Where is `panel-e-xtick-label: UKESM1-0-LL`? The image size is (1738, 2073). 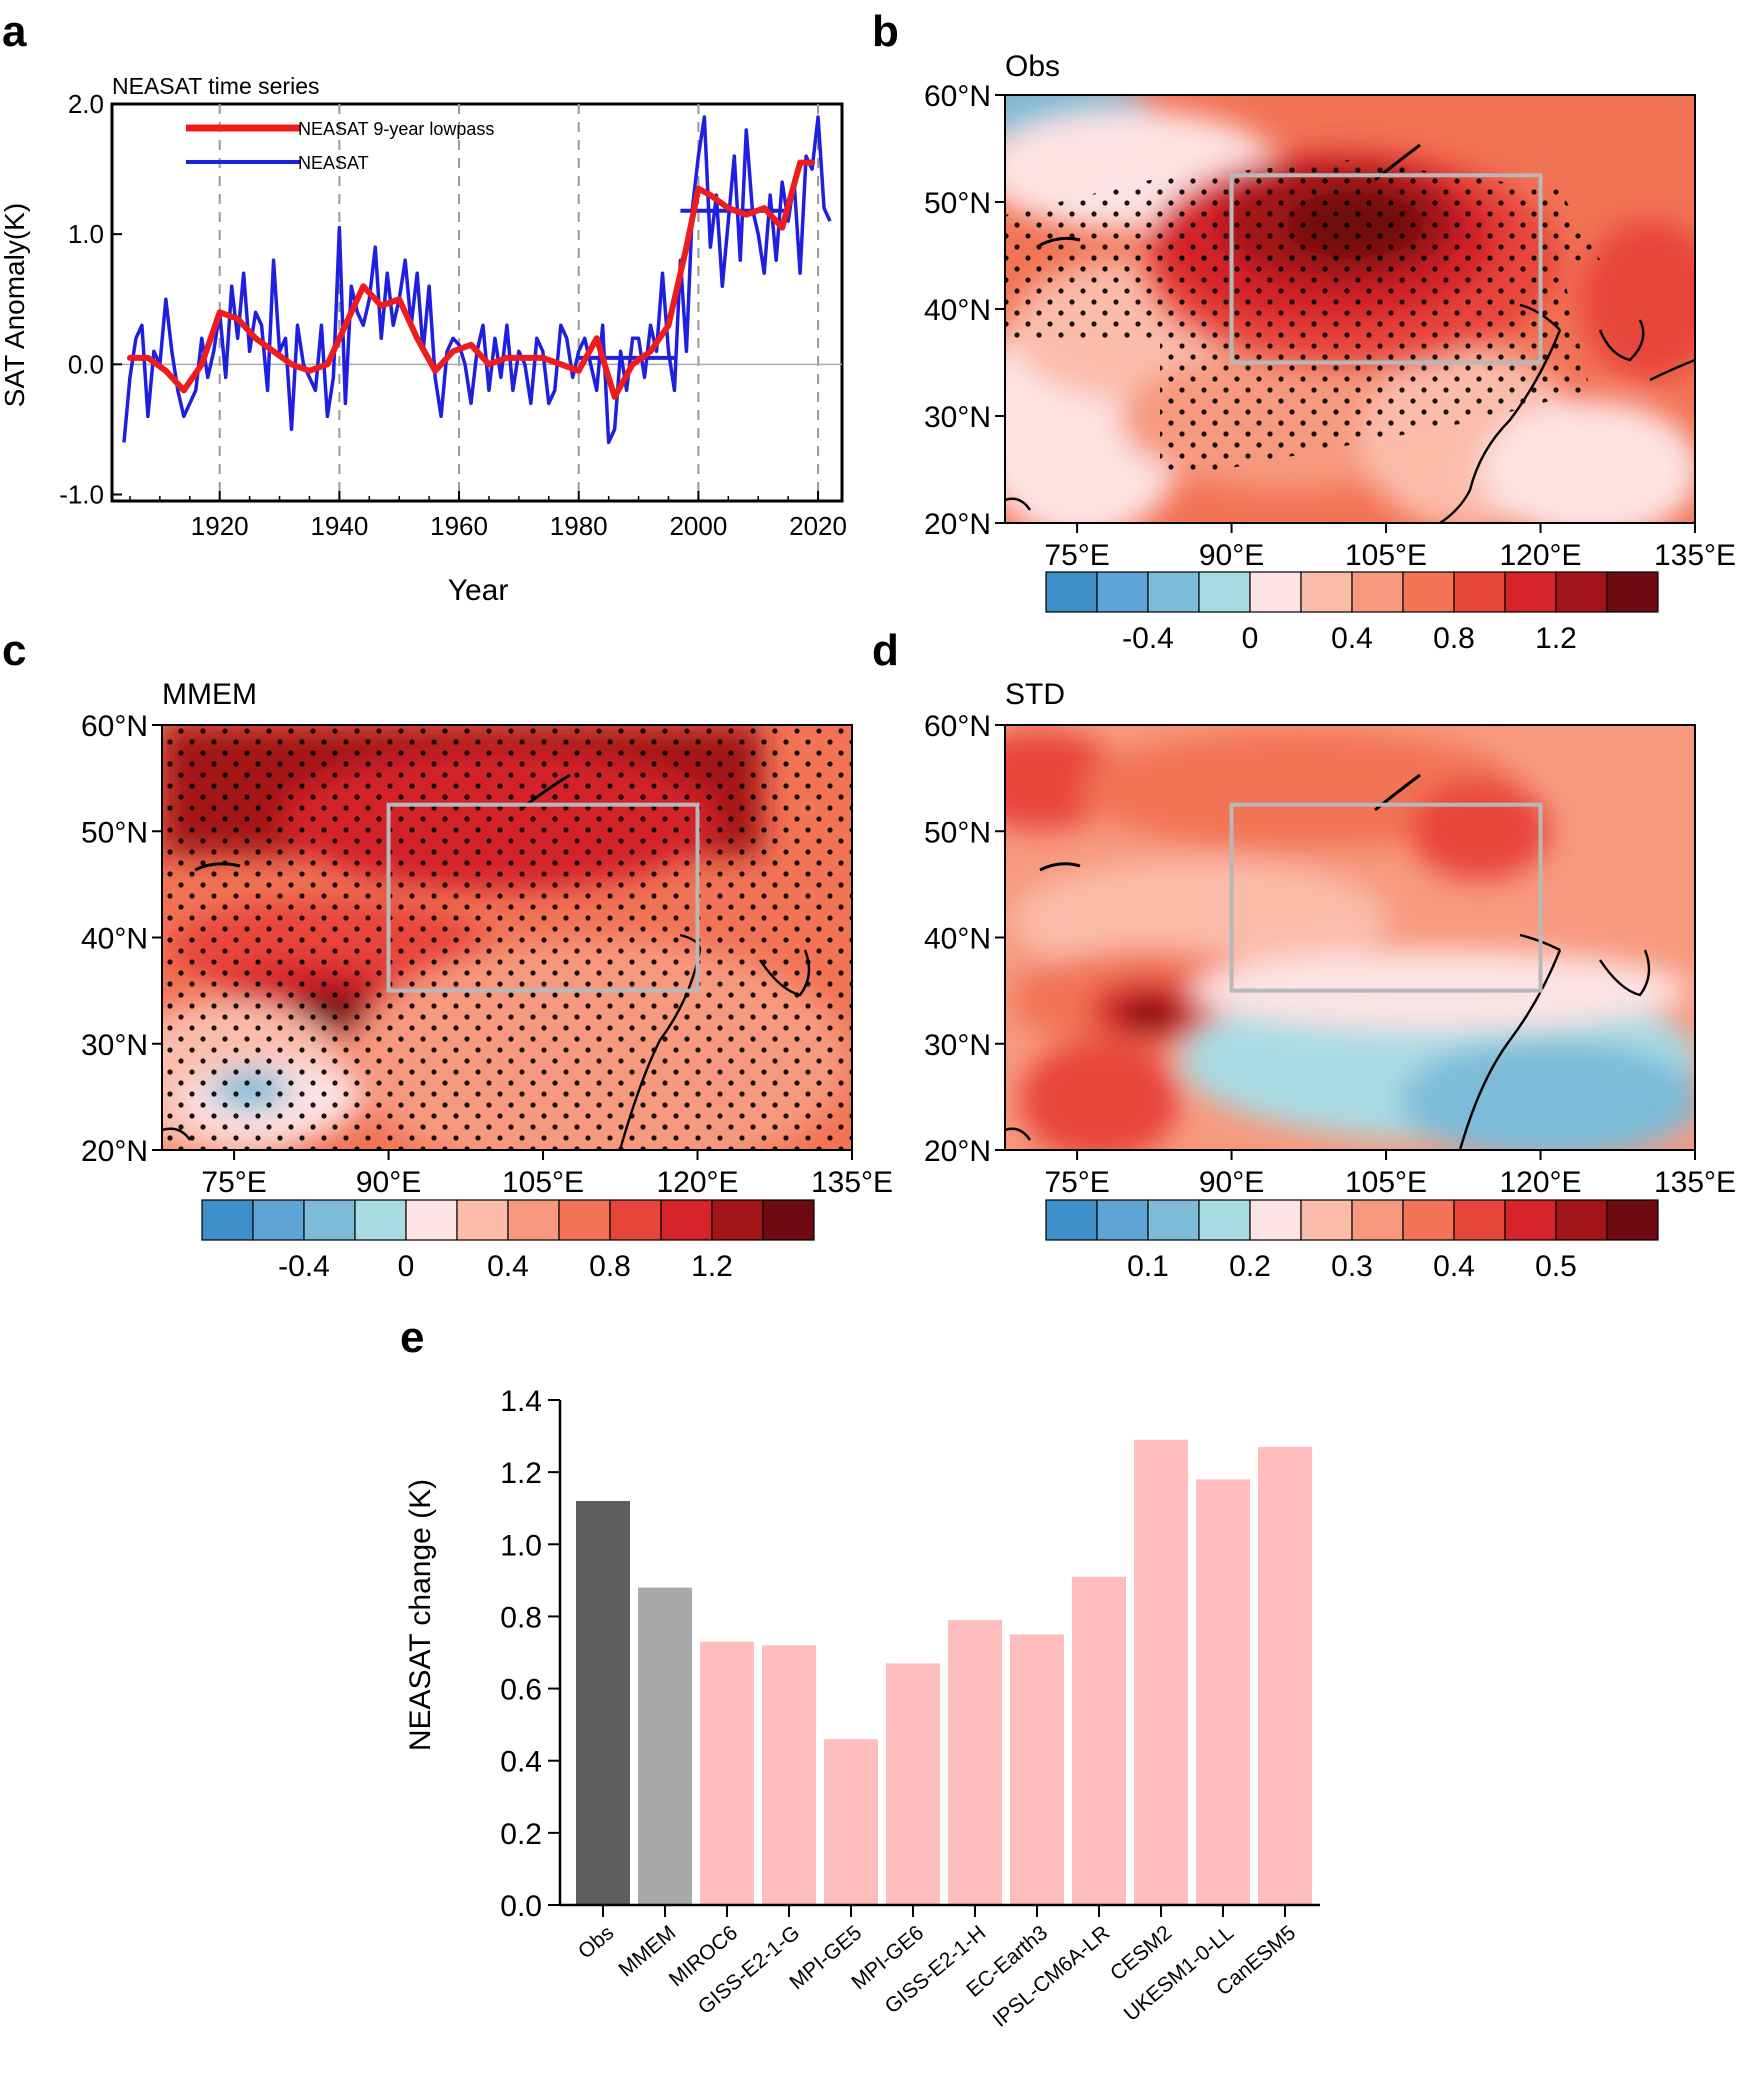
panel-e-xtick-label: UKESM1-0-LL is located at coordinates (1179, 1973).